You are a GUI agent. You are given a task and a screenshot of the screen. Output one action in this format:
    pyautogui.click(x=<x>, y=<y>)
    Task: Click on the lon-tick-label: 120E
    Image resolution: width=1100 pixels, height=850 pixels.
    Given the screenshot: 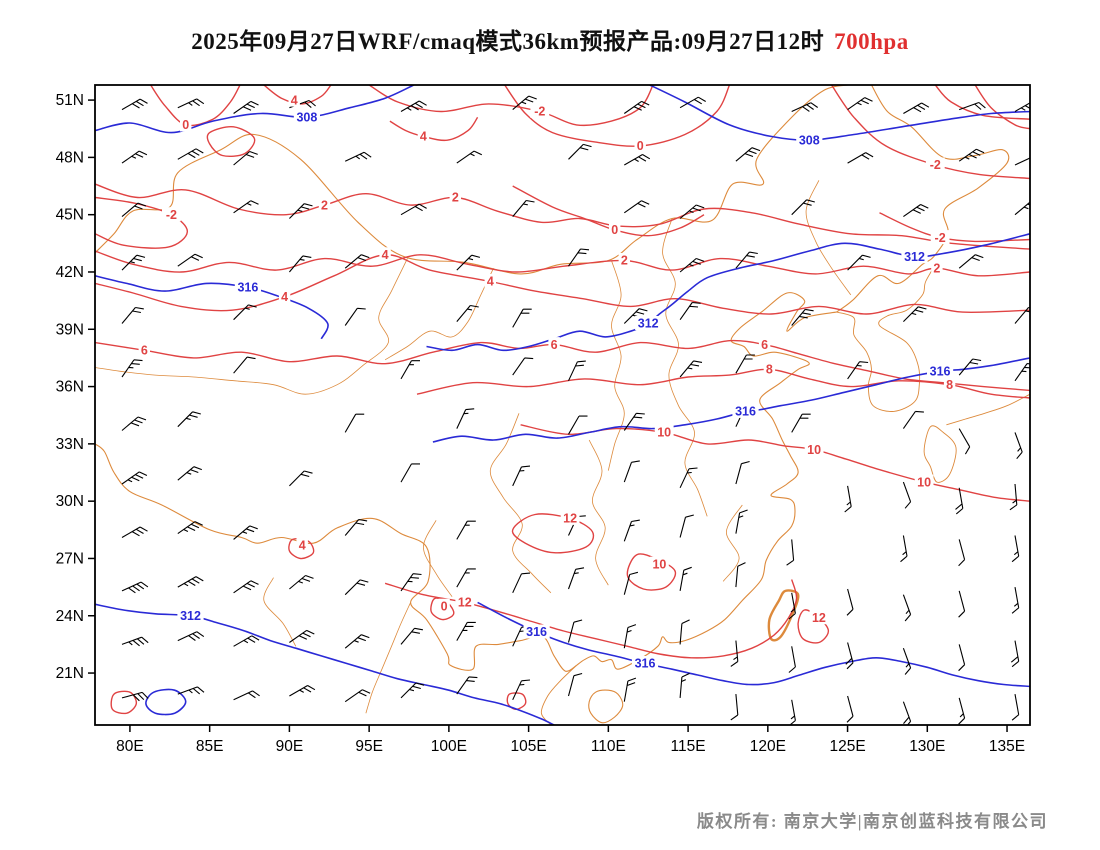 What is the action you would take?
    pyautogui.click(x=768, y=746)
    